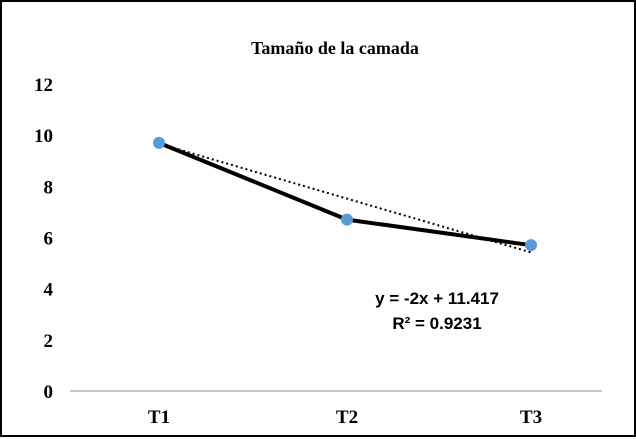 Image resolution: width=636 pixels, height=439 pixels. I want to click on data-point-t3, so click(531, 245).